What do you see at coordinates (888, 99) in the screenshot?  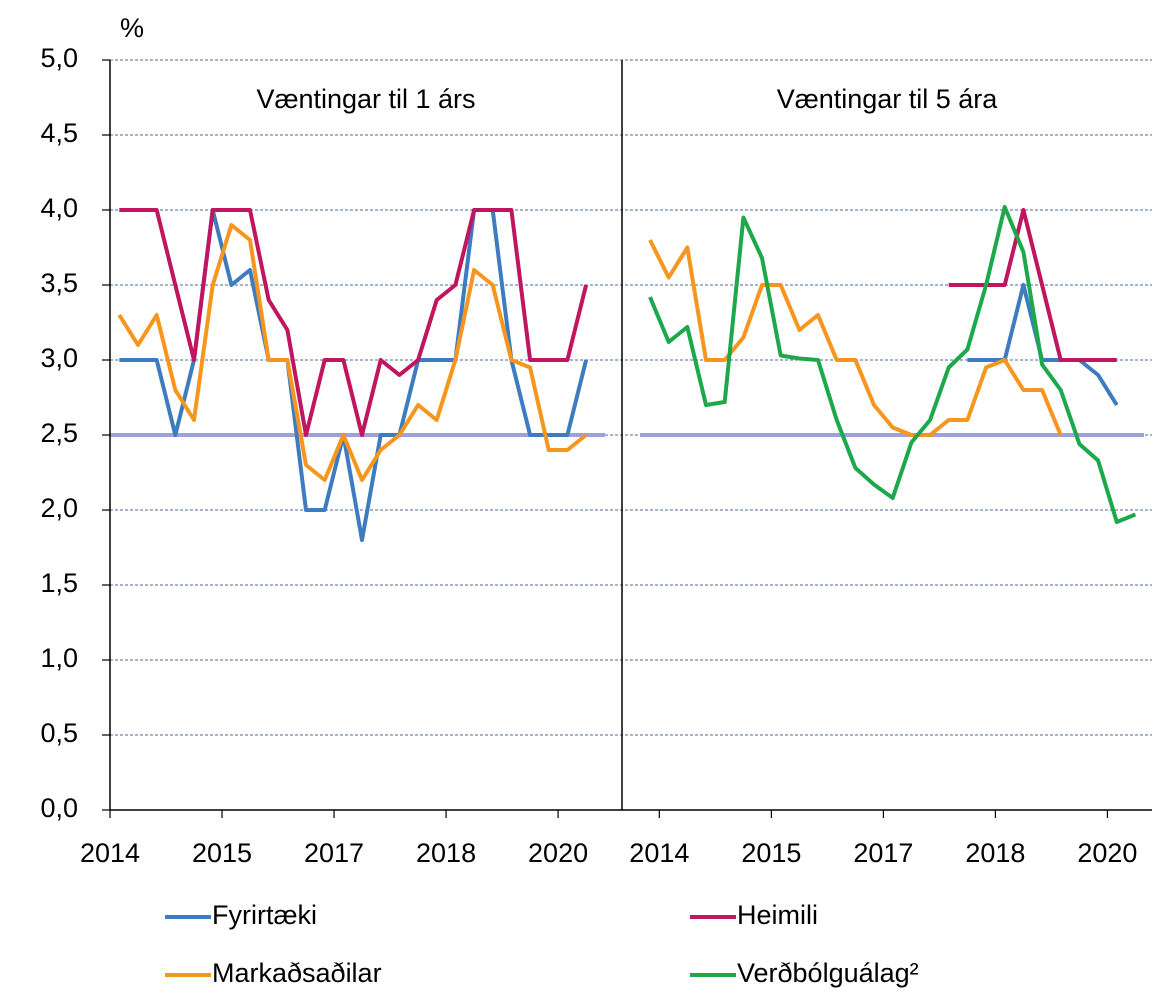 I see `panel-title: Væntingar til 5 ára` at bounding box center [888, 99].